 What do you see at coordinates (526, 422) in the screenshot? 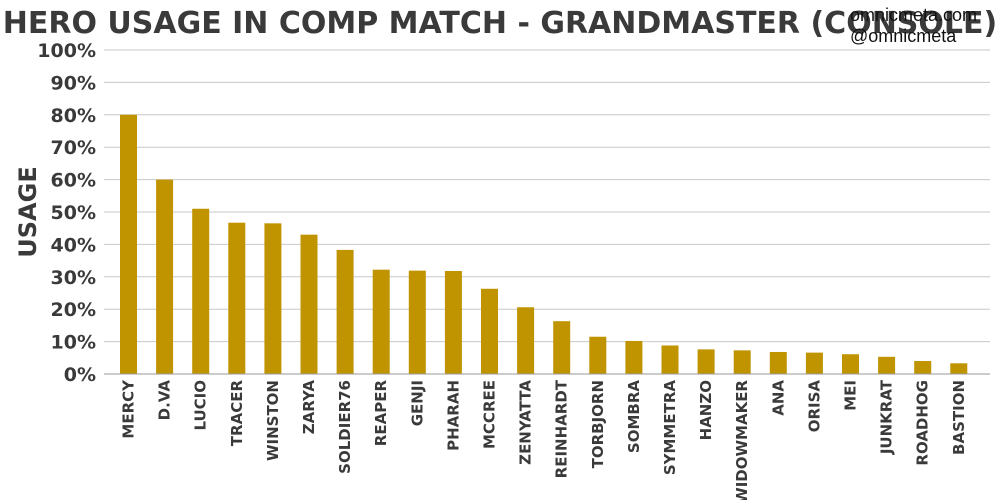
I see `x-tick-label: ZENYATTA` at bounding box center [526, 422].